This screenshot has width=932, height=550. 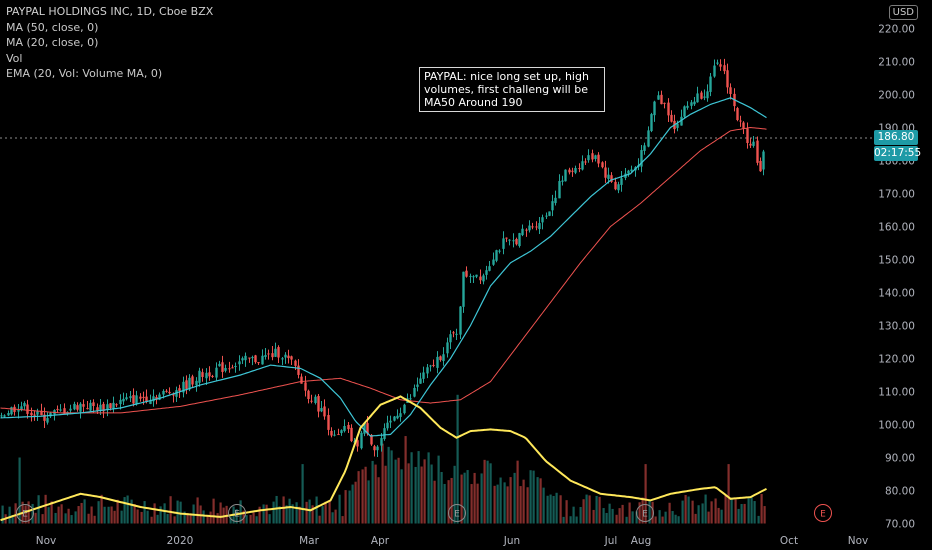 What do you see at coordinates (903, 12) in the screenshot?
I see `currency-badge: USD` at bounding box center [903, 12].